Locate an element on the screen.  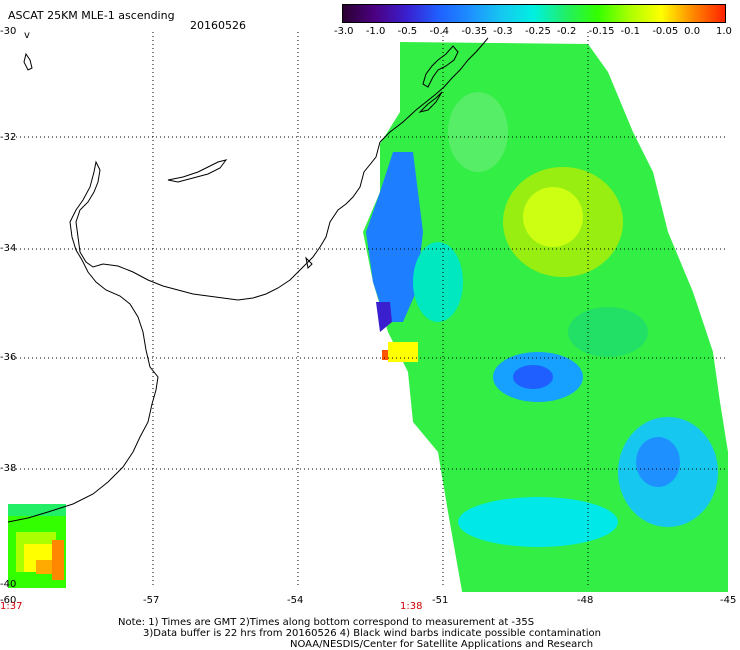
rio-de-la-plata-river is located at coordinates (197, 171).